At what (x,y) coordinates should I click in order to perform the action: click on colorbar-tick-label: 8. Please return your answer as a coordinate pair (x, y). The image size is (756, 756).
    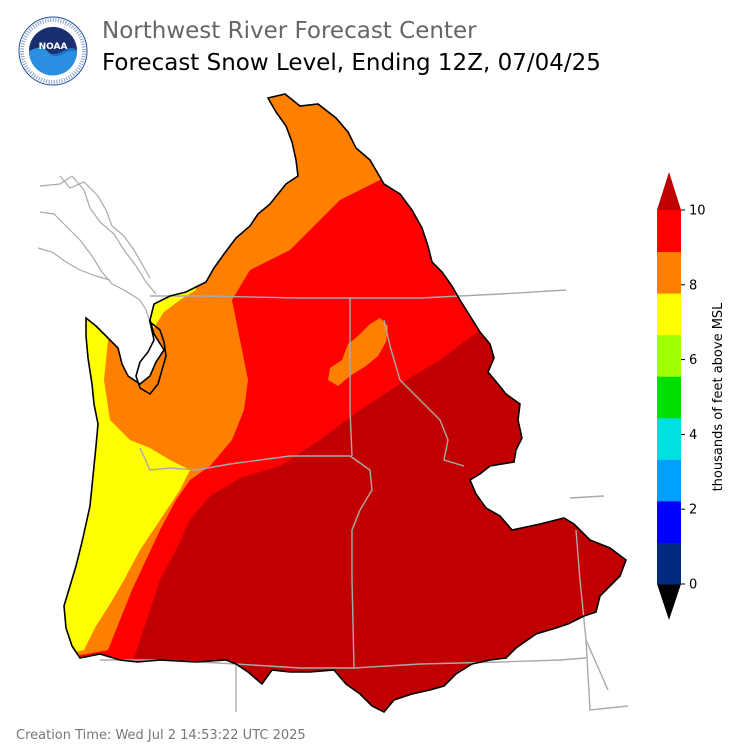
    Looking at the image, I should click on (693, 285).